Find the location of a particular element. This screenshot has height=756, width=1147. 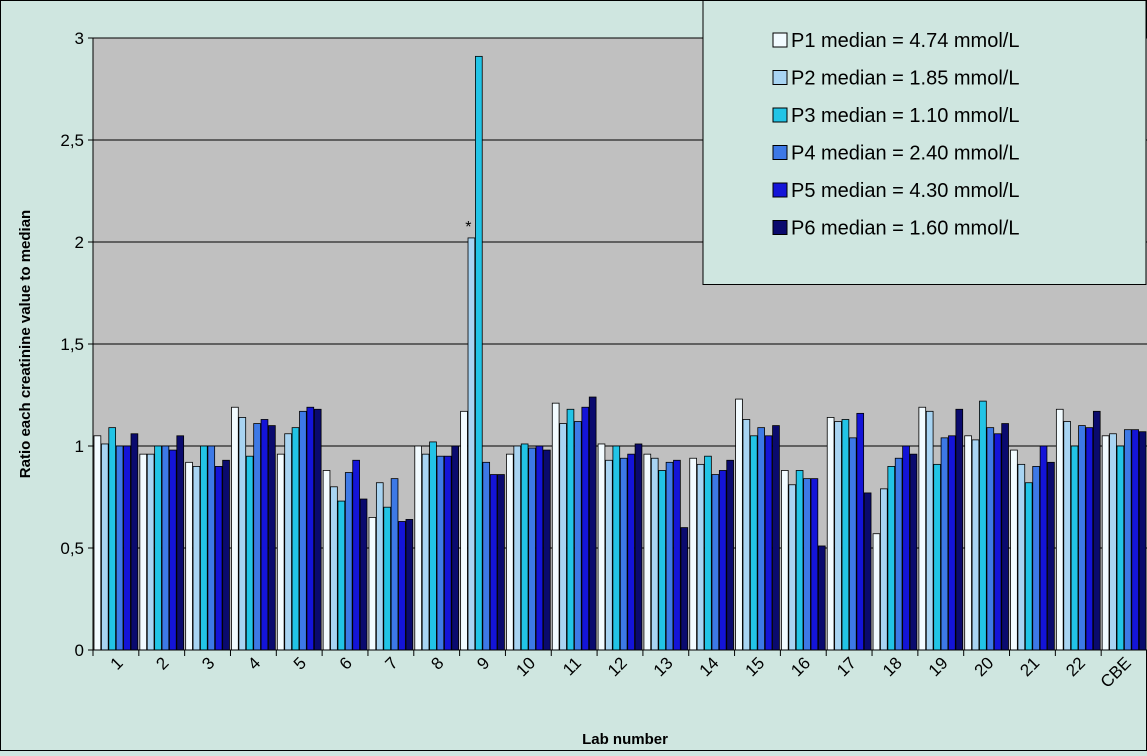

x-axis-title: Lab number is located at coordinates (625, 739).